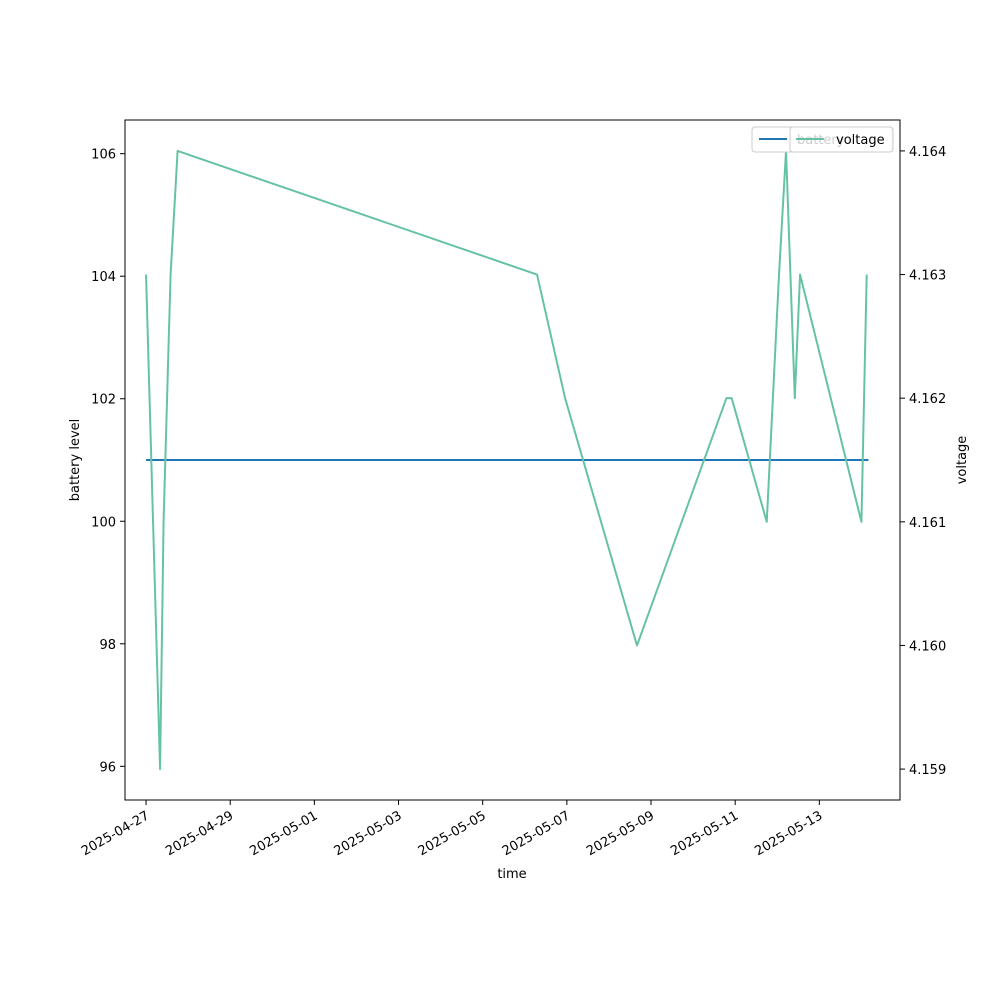 The image size is (1000, 1000). What do you see at coordinates (927, 276) in the screenshot?
I see `right-y-tick-label: 4.163` at bounding box center [927, 276].